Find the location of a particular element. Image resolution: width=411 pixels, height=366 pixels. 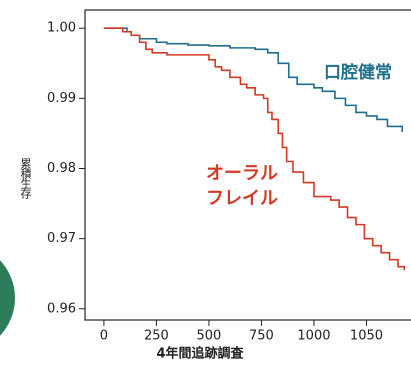

x-tick-label: 1000 is located at coordinates (313, 336).